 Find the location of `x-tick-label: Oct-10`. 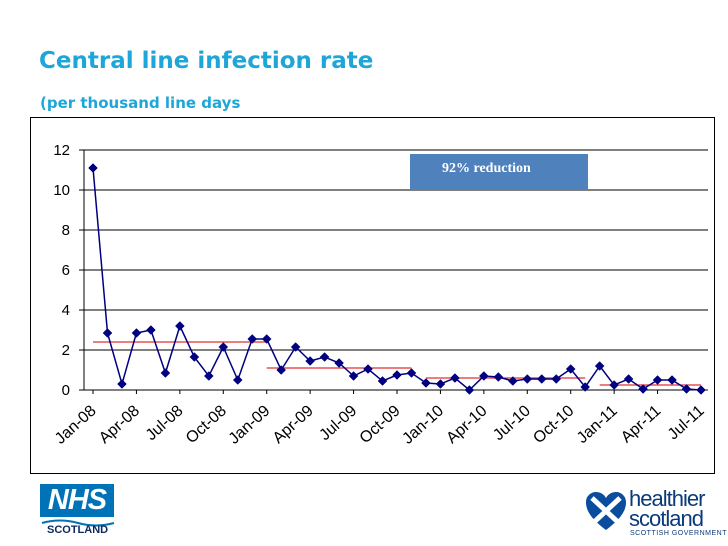

x-tick-label: Oct-10 is located at coordinates (553, 424).